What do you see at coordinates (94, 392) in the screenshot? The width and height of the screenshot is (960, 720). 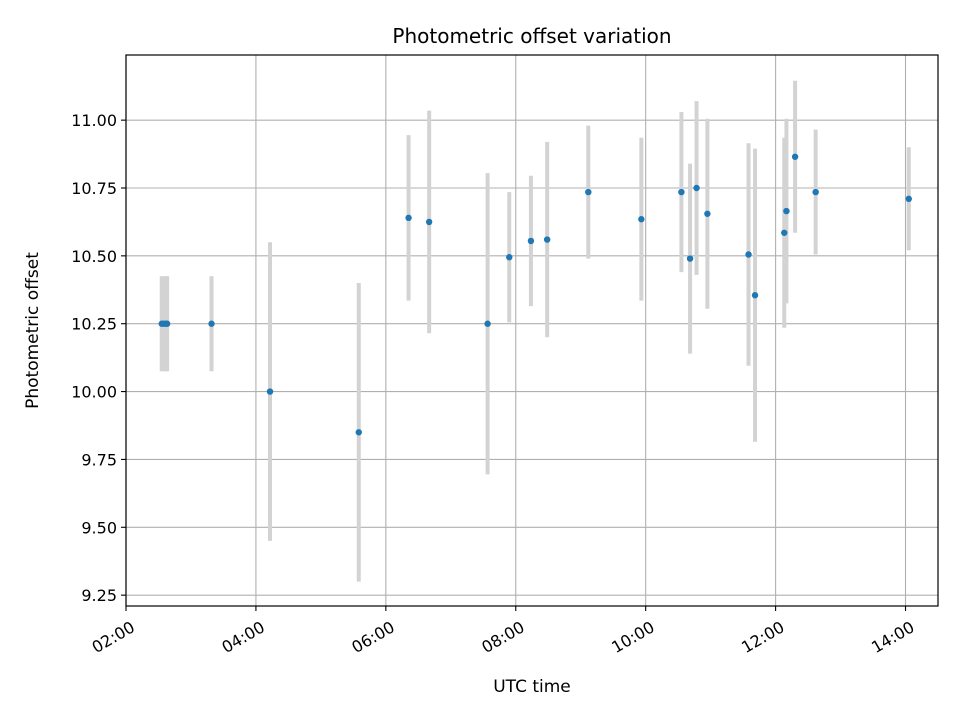 I see `y-tick-label: 10.00` at bounding box center [94, 392].